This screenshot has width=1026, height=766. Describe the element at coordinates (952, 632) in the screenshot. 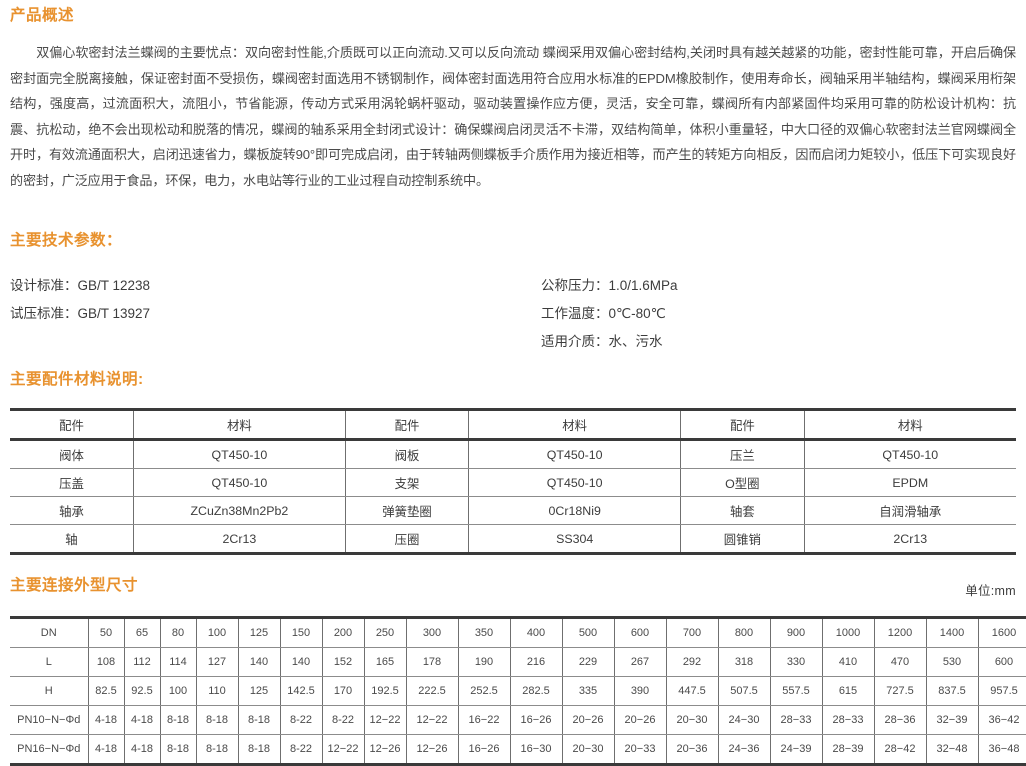

I see `dimensions-cell: 1400` at that location.